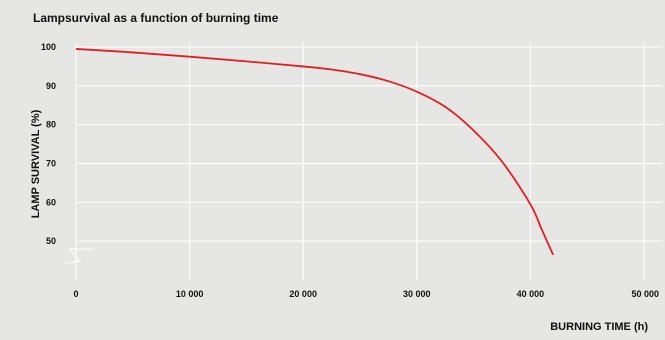 The height and width of the screenshot is (340, 665). What do you see at coordinates (36, 163) in the screenshot?
I see `y-axis-title: LAMP SURVIVAL (%)` at bounding box center [36, 163].